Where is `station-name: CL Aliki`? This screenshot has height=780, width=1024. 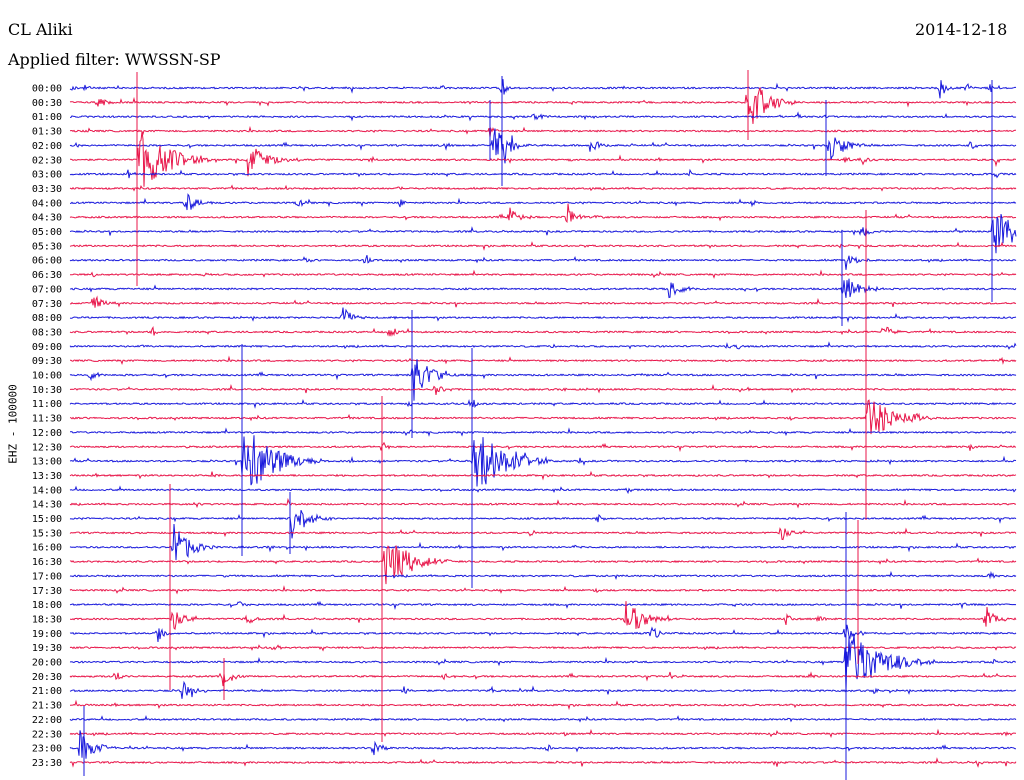
station-name: CL Aliki is located at coordinates (40, 29).